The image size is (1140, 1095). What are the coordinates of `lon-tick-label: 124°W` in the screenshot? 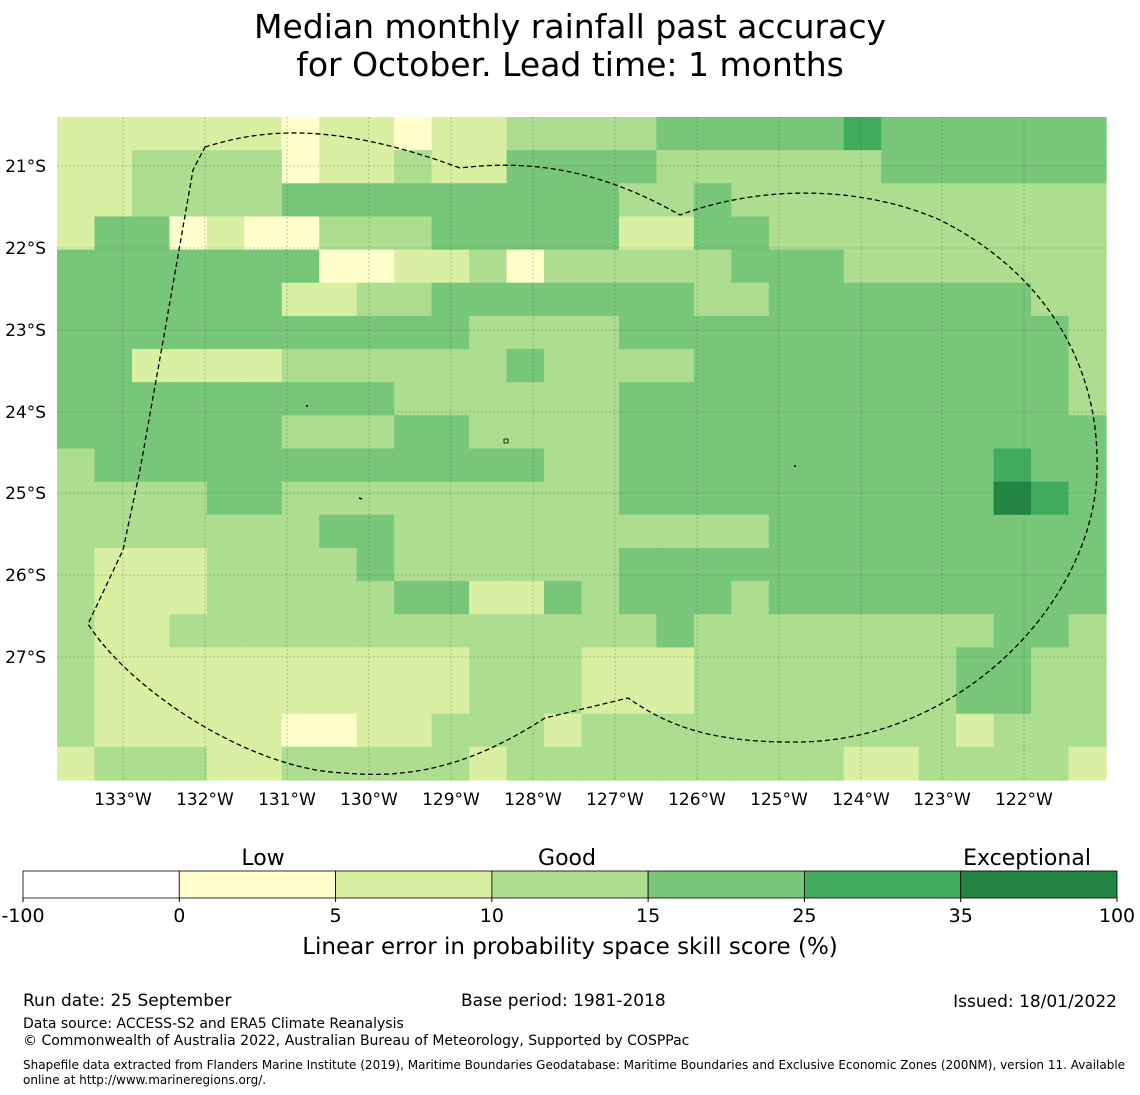 It's located at (861, 800).